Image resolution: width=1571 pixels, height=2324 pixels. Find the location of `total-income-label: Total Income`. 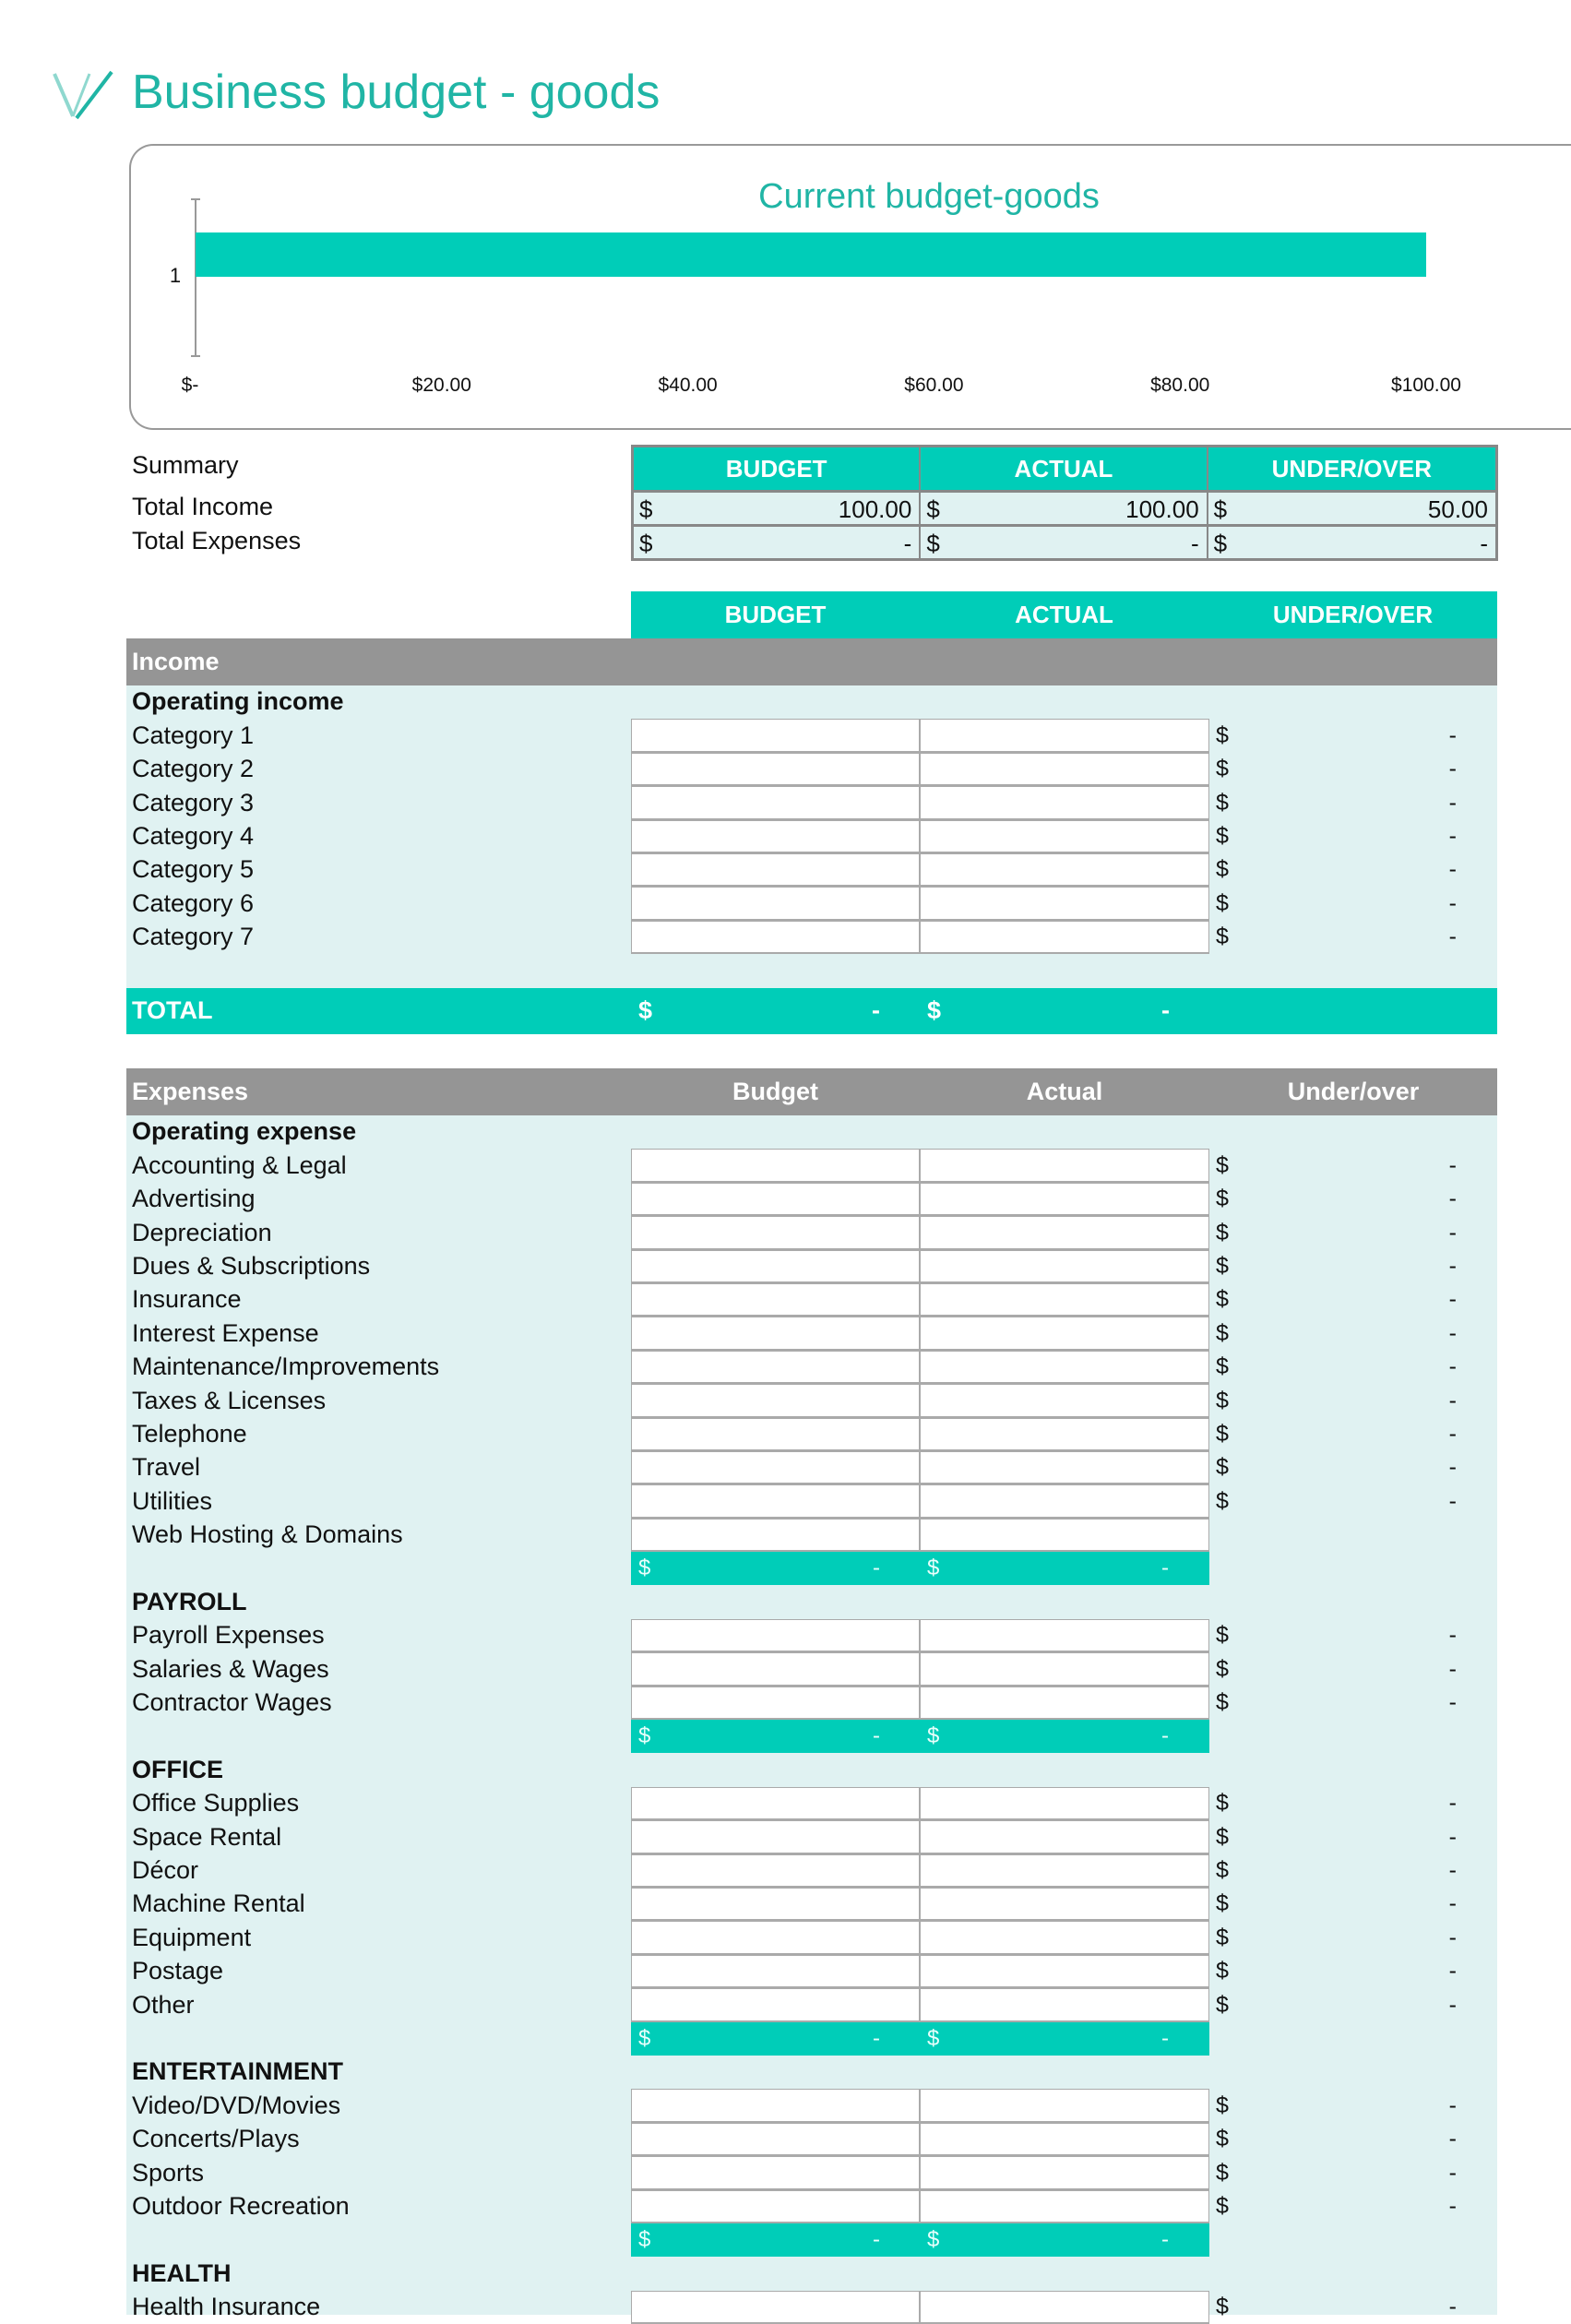

total-income-label: Total Income is located at coordinates (203, 506).